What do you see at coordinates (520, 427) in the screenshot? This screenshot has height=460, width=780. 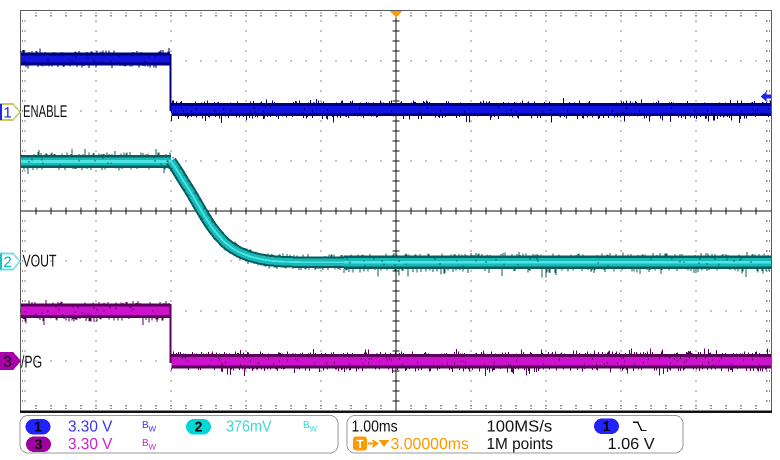 I see `svg-text: 100MS/s` at bounding box center [520, 427].